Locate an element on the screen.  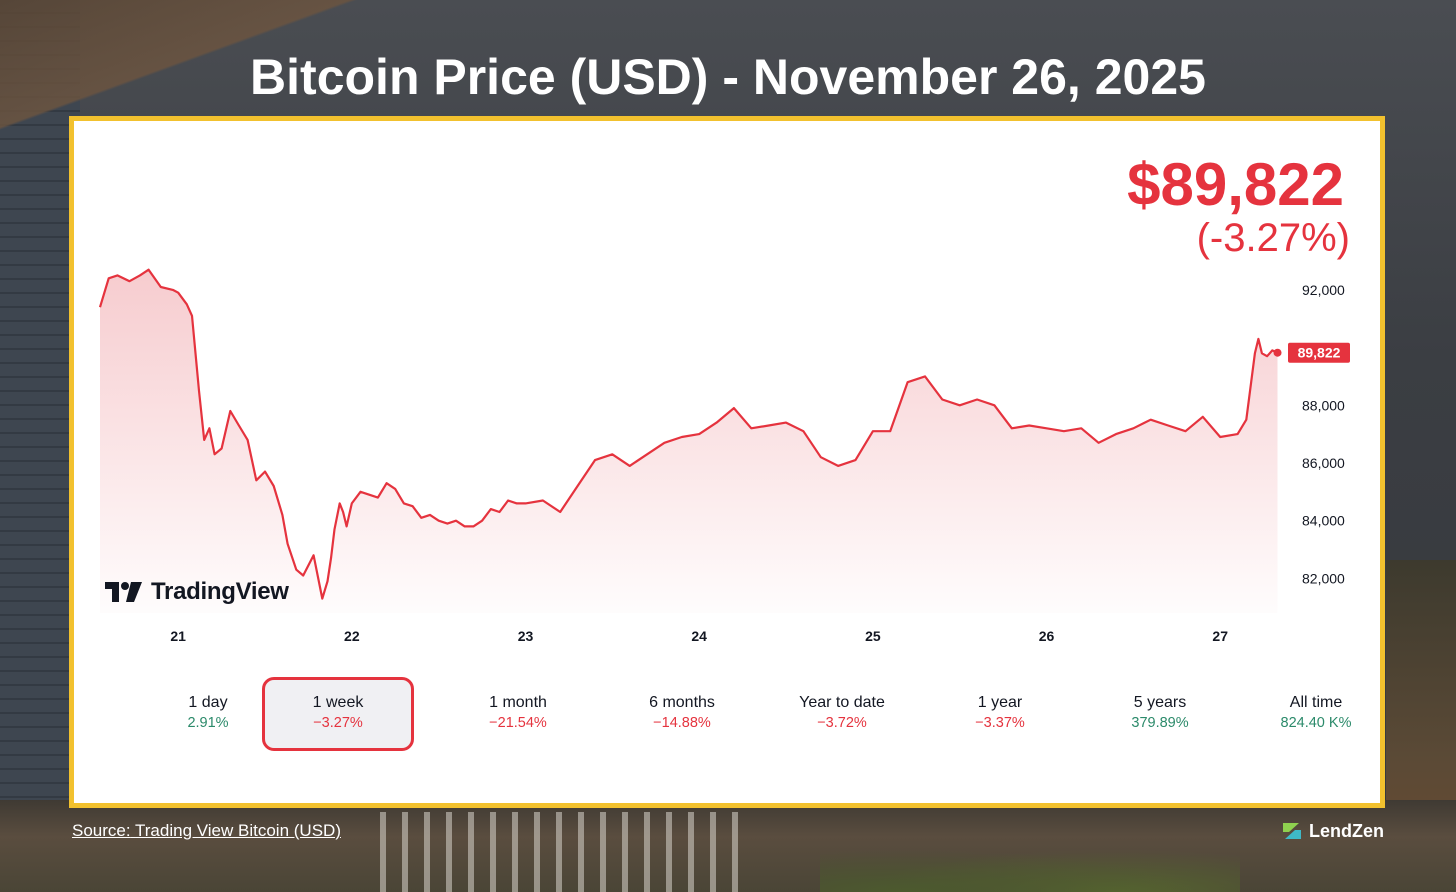
range-label: 1 month is located at coordinates (518, 702).